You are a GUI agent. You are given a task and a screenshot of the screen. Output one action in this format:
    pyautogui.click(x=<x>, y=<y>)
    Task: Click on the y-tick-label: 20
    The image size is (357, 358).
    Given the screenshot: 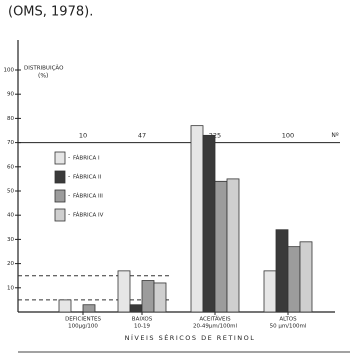 What is the action you would take?
    pyautogui.click(x=10, y=264)
    